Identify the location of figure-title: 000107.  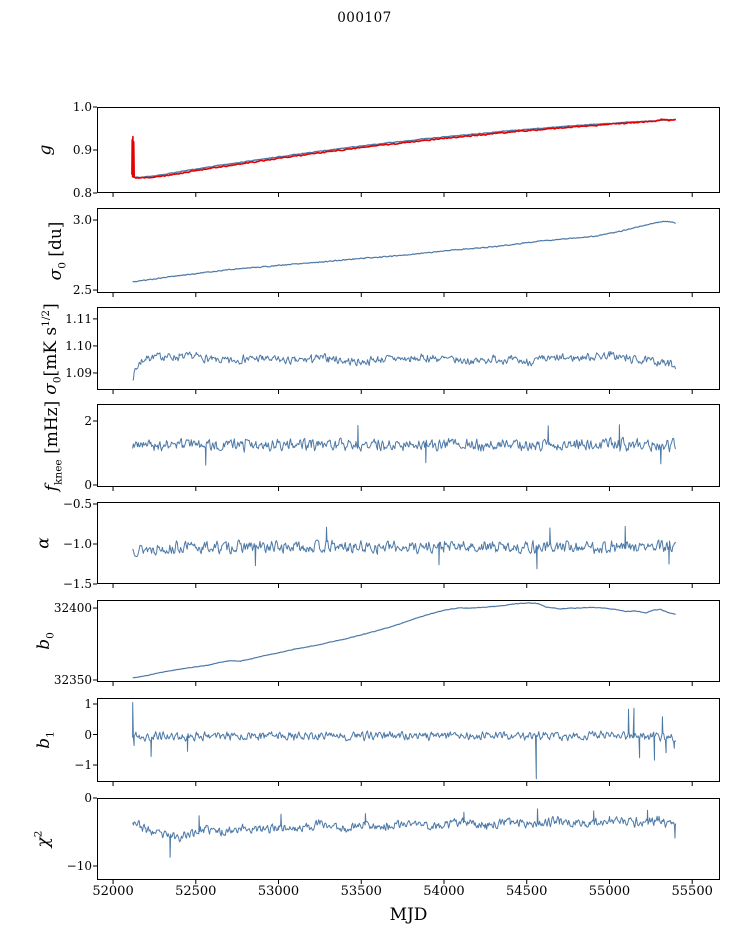
(364, 18).